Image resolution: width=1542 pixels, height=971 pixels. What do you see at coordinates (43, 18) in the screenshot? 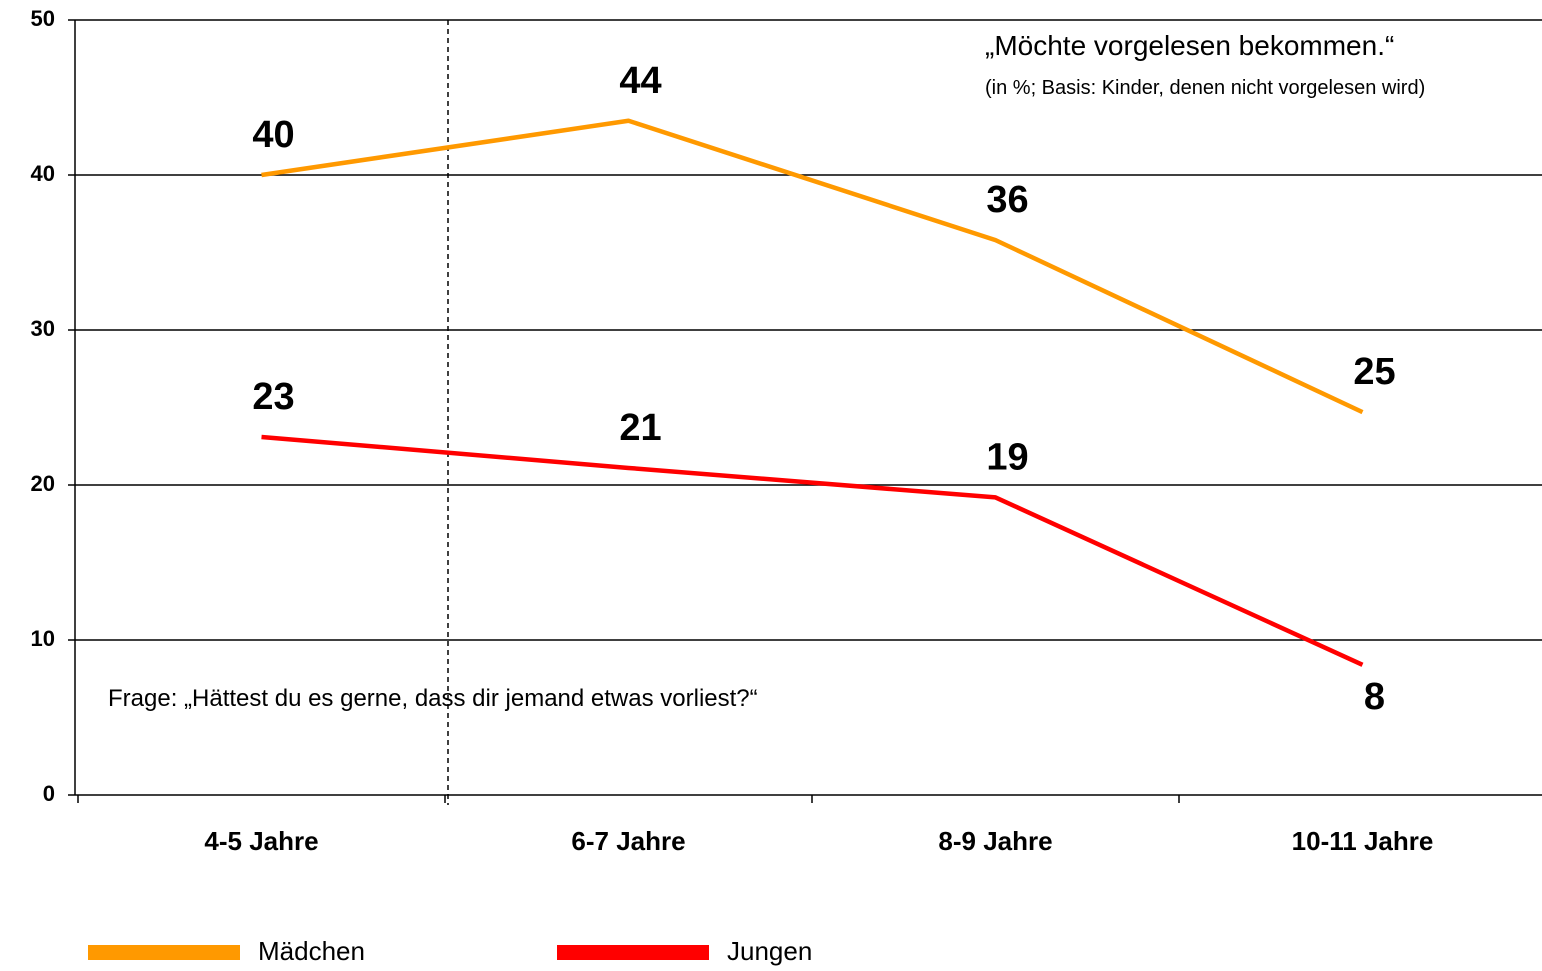
I see `y-tick-label: 50` at bounding box center [43, 18].